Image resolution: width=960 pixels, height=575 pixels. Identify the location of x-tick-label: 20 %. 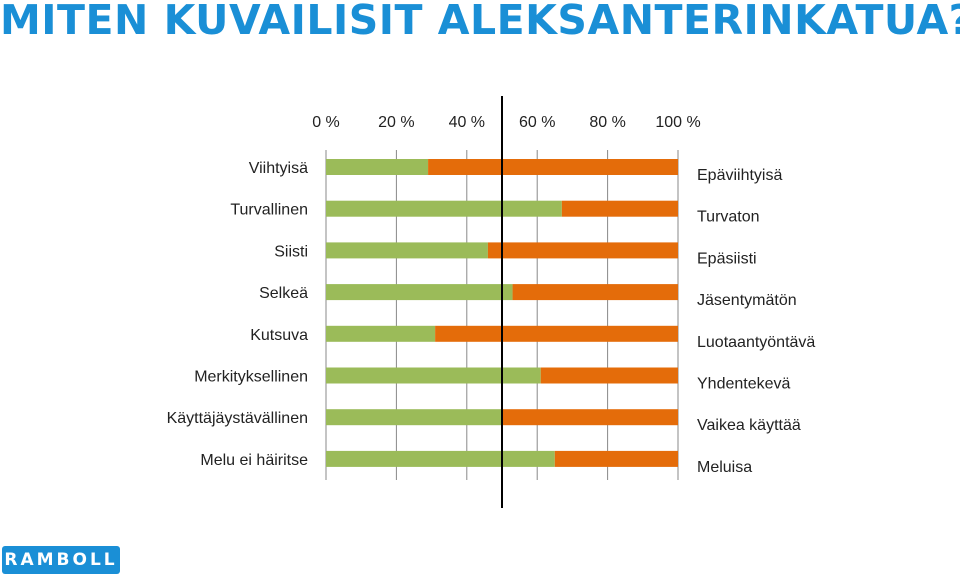
(396, 122).